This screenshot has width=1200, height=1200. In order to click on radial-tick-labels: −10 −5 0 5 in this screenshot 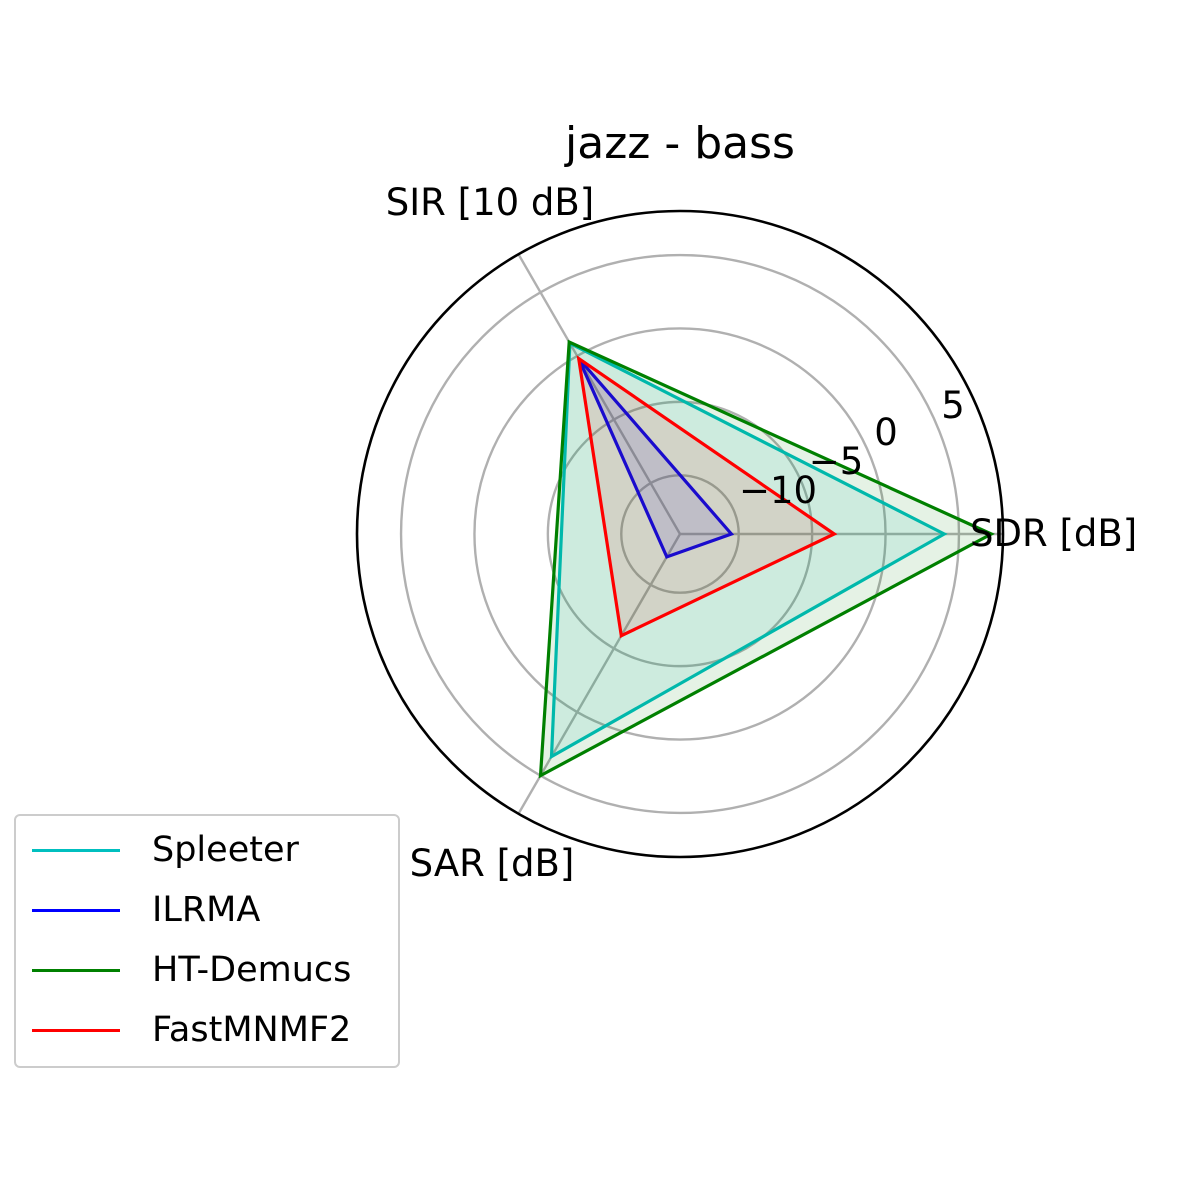, I will do `click(852, 448)`.